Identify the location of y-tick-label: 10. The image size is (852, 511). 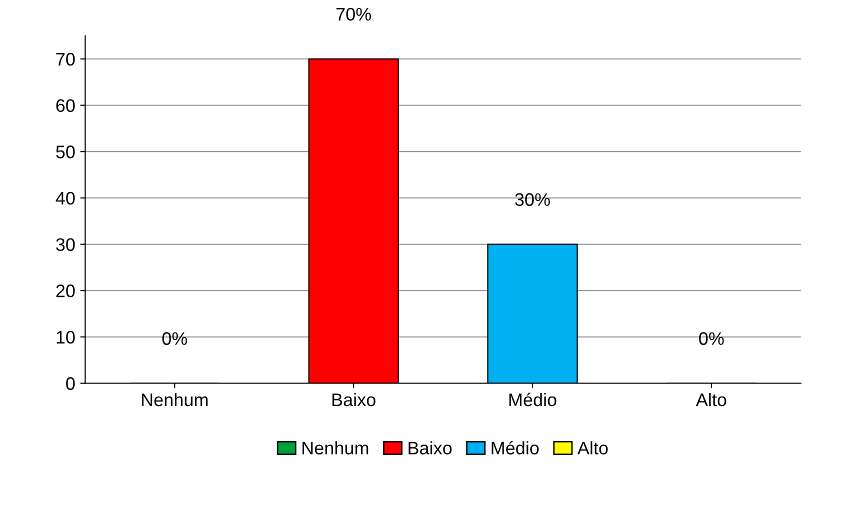
(65, 337).